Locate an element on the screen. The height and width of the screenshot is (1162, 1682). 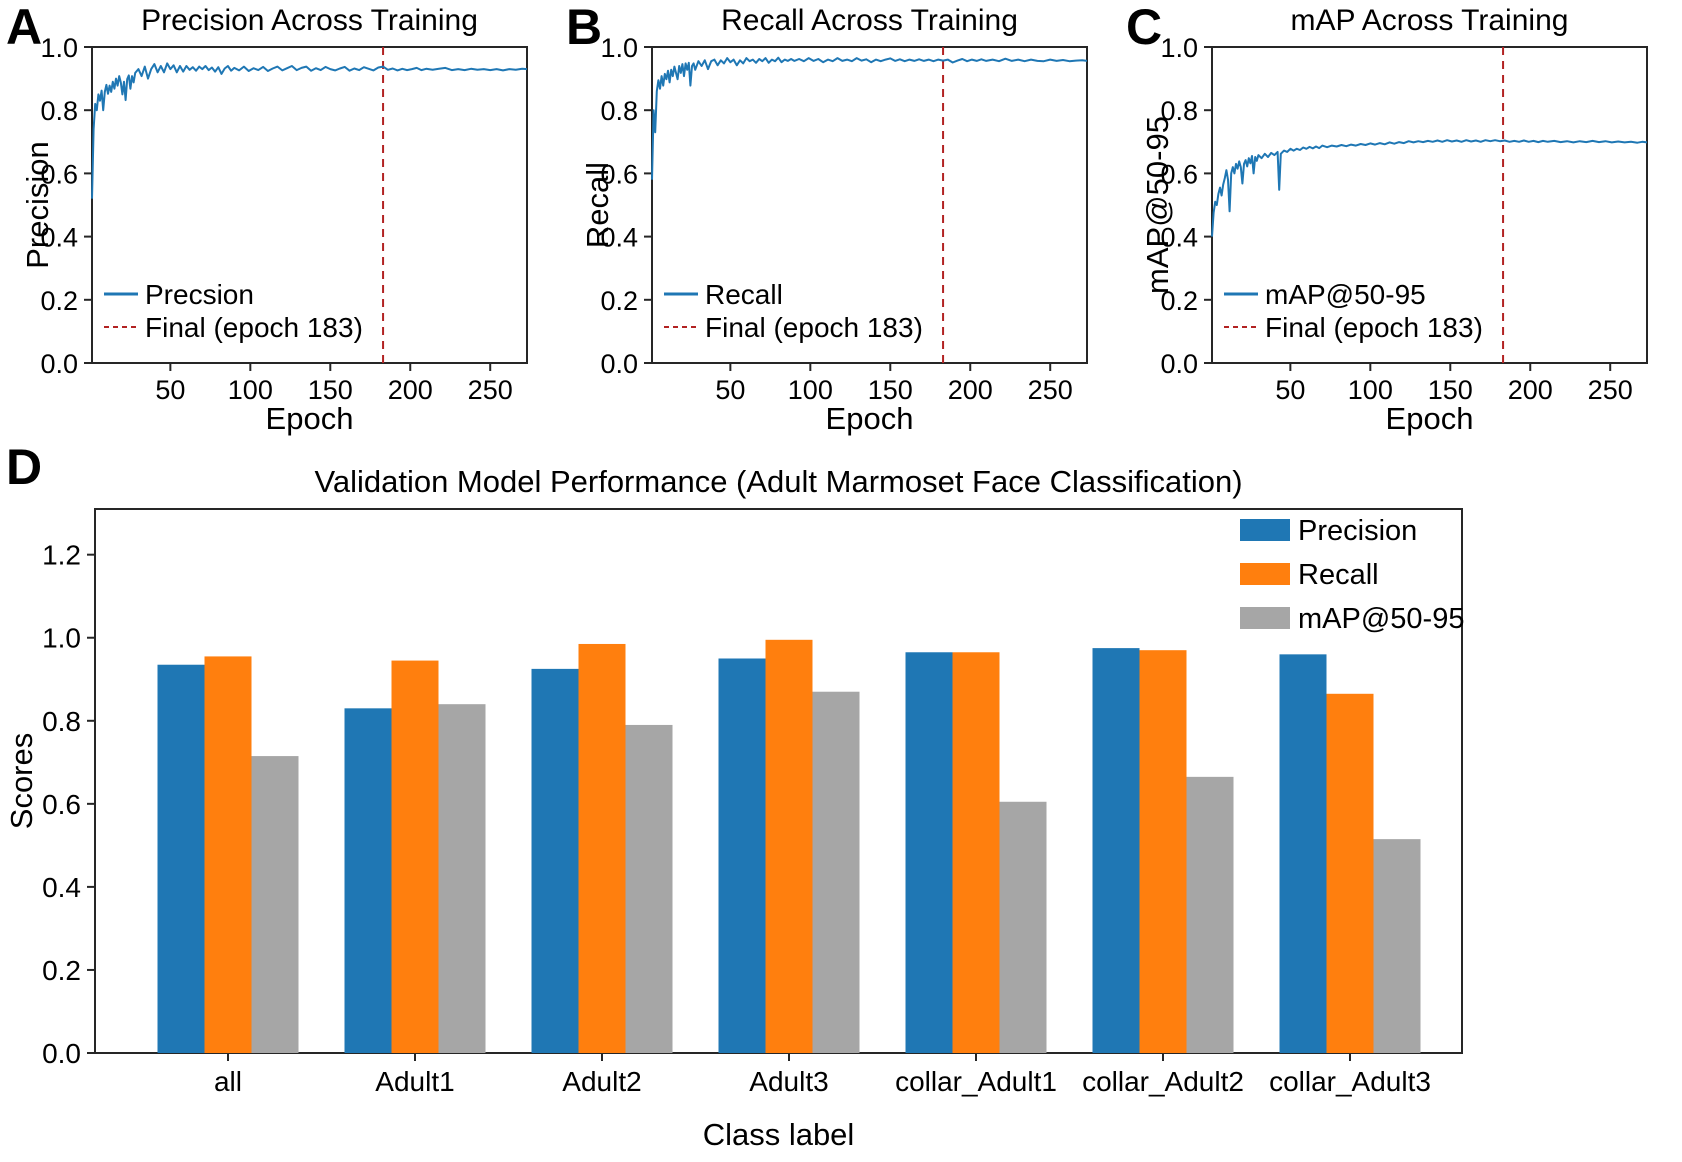
panel-d-label: D is located at coordinates (24, 467).